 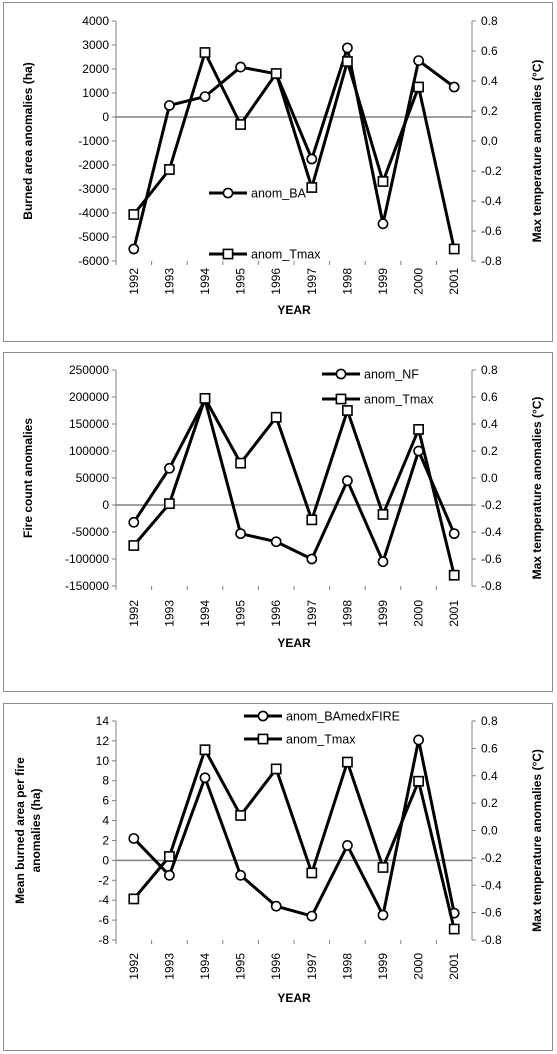 What do you see at coordinates (491, 171) in the screenshot?
I see `right-tick-label: -0.2` at bounding box center [491, 171].